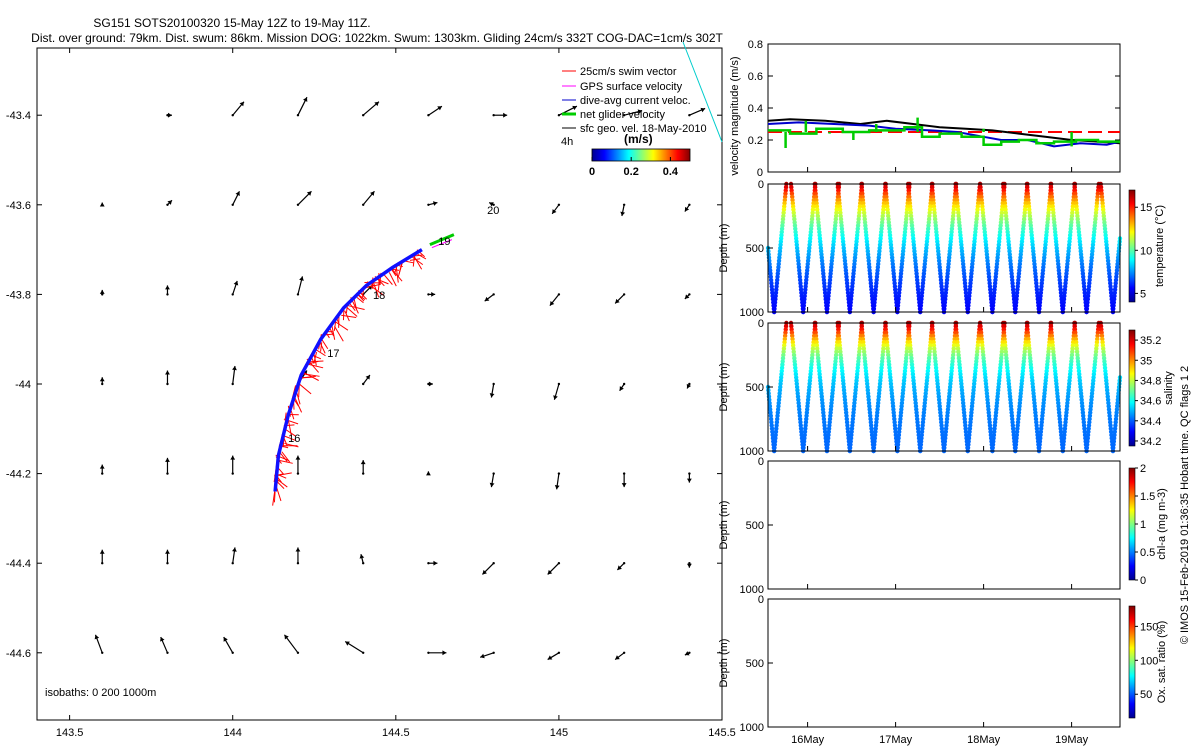 Image resolution: width=1200 pixels, height=750 pixels. Describe the element at coordinates (944, 387) in the screenshot. I see `salinity-dive-points` at that location.